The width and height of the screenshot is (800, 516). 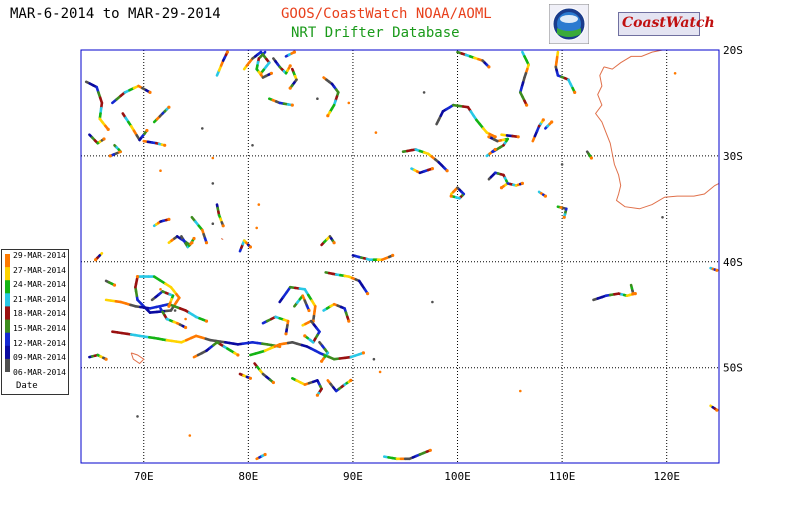 What do you see at coordinates (733, 156) in the screenshot?
I see `lat-tick-label: 30S` at bounding box center [733, 156].